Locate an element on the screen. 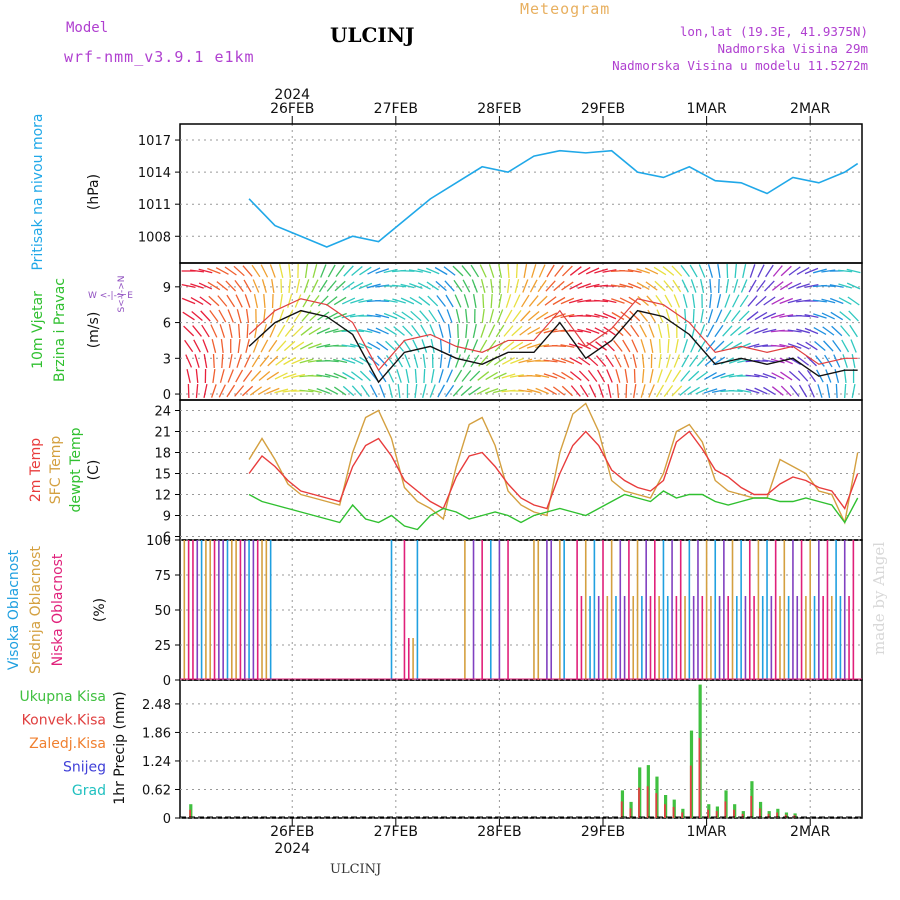 This screenshot has width=900, height=900. dewpoint-line is located at coordinates (553, 510).